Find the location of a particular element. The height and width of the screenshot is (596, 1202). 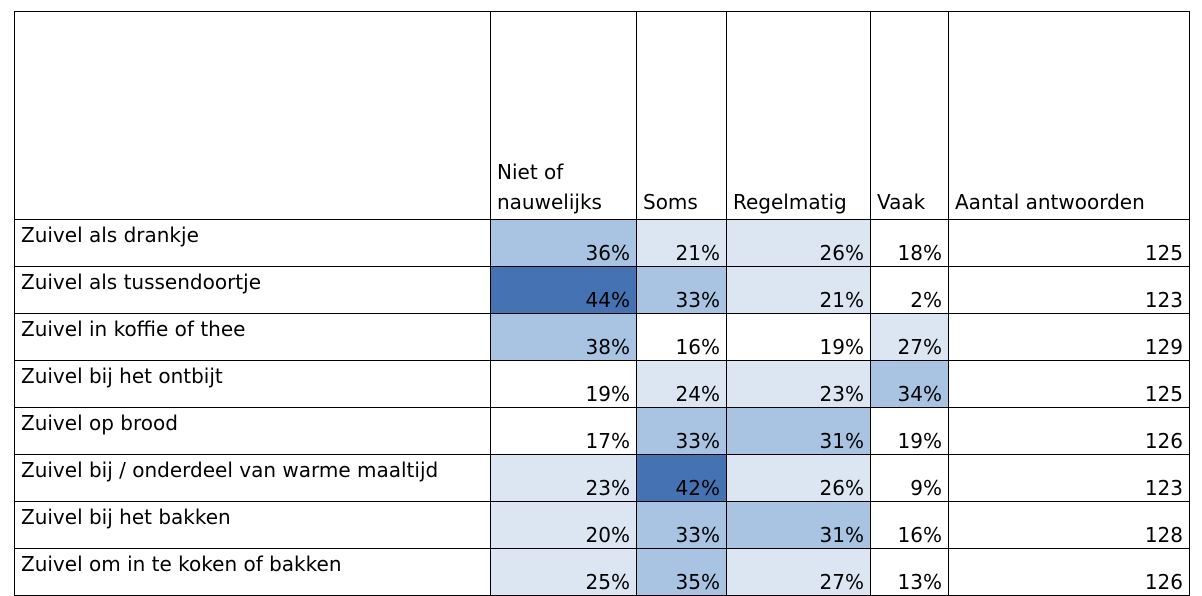

value-cell: 20% is located at coordinates (563, 525).